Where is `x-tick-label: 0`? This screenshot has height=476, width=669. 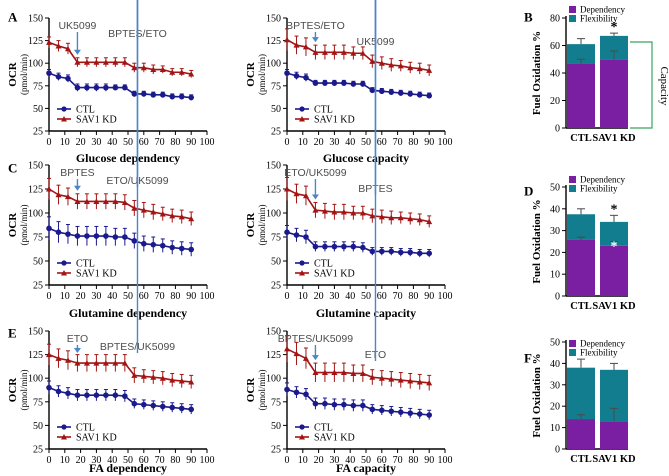 x-tick-label: 0 is located at coordinates (287, 296).